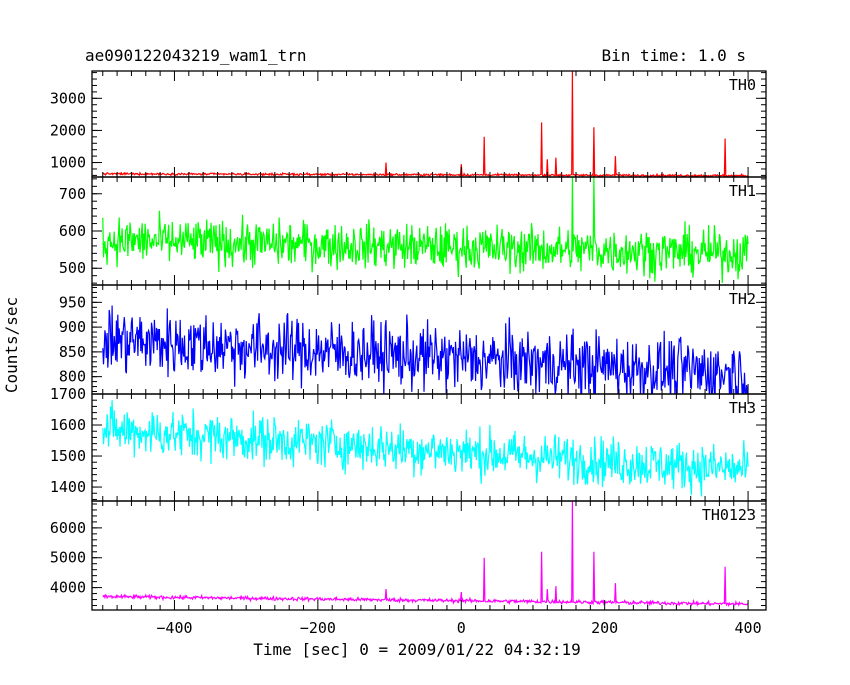 Image resolution: width=850 pixels, height=685 pixels. I want to click on series-label-th1: TH1, so click(742, 191).